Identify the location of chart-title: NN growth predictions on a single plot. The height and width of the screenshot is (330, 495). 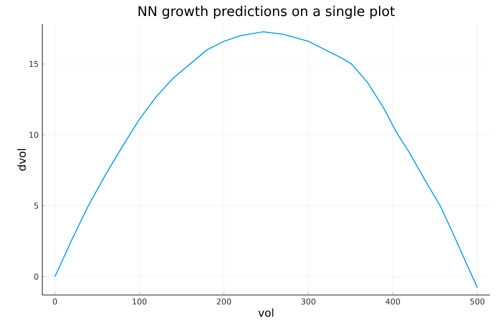
(266, 12).